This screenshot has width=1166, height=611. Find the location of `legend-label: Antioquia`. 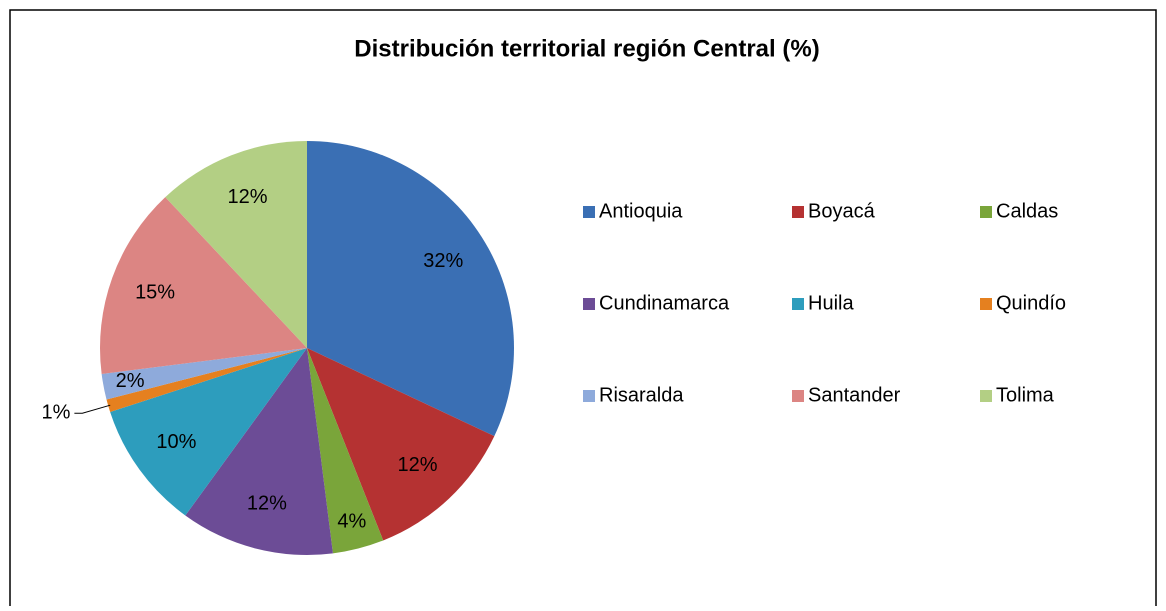

legend-label: Antioquia is located at coordinates (641, 211).